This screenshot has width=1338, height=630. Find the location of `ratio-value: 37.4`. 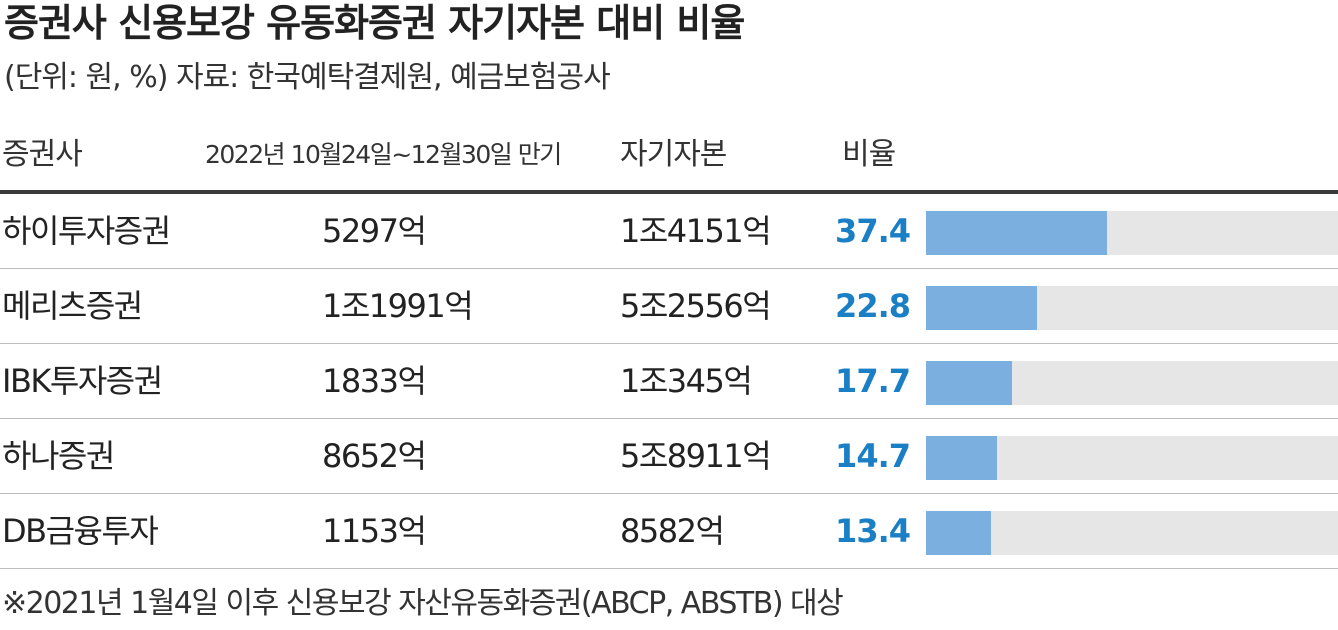

ratio-value: 37.4 is located at coordinates (873, 231).